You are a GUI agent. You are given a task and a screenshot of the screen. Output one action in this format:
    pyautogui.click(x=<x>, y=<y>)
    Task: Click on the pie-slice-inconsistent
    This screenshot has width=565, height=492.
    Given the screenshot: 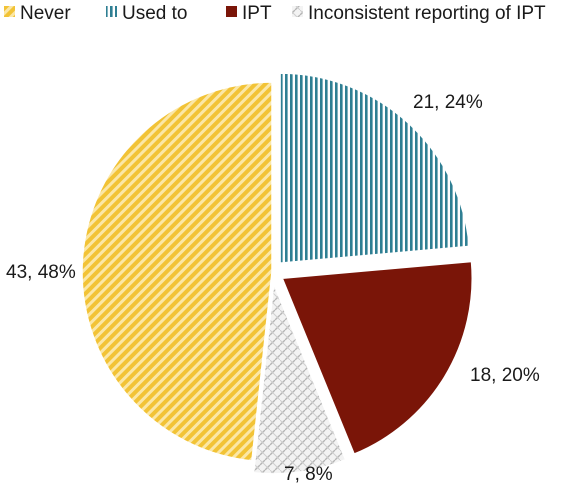 What is the action you would take?
    pyautogui.click(x=299, y=379)
    